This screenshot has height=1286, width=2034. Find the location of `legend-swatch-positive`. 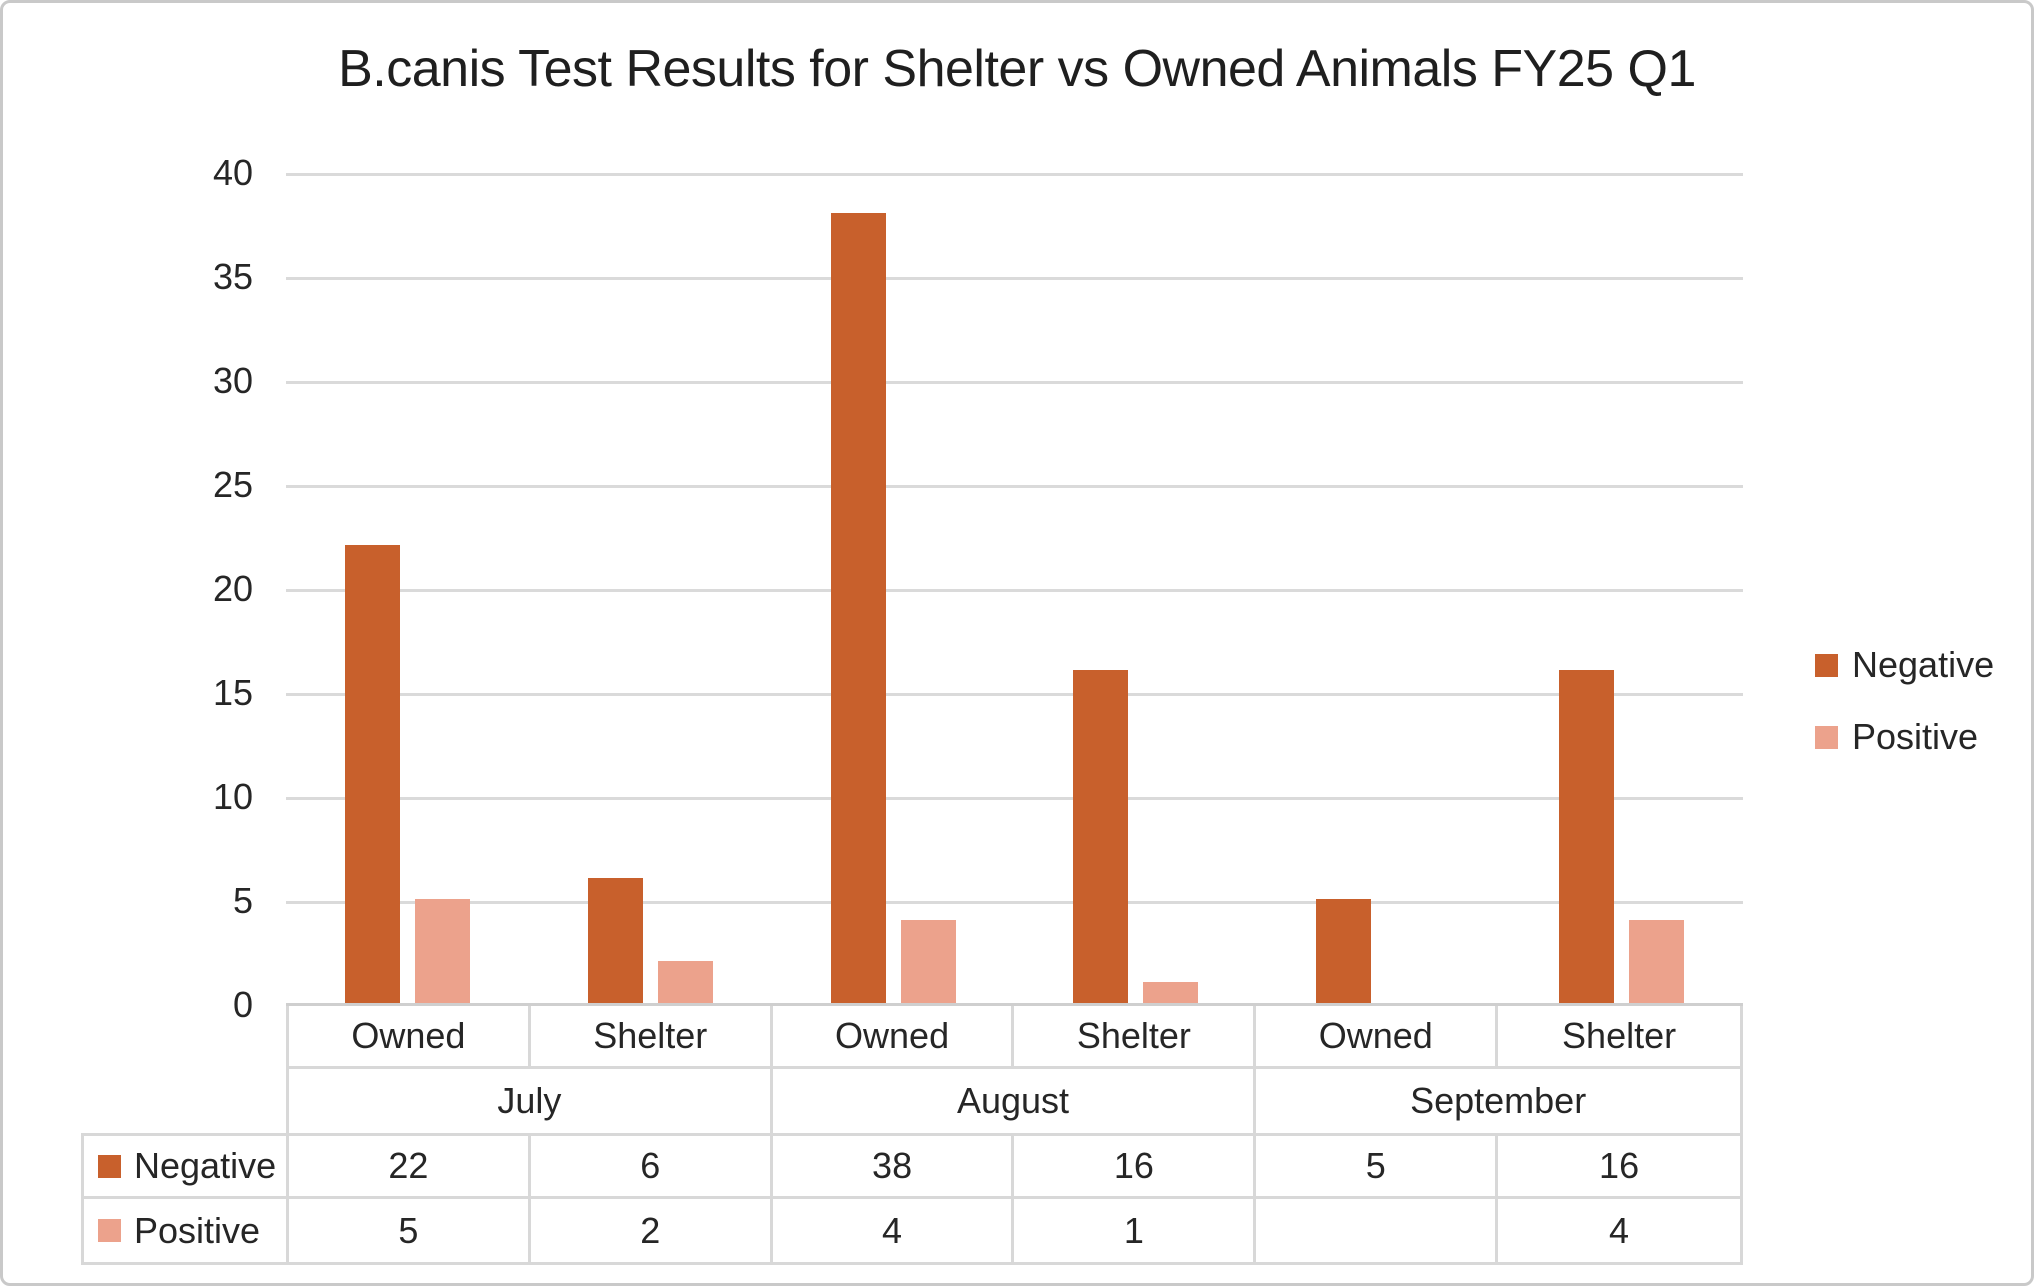

legend-swatch-positive is located at coordinates (1826, 737).